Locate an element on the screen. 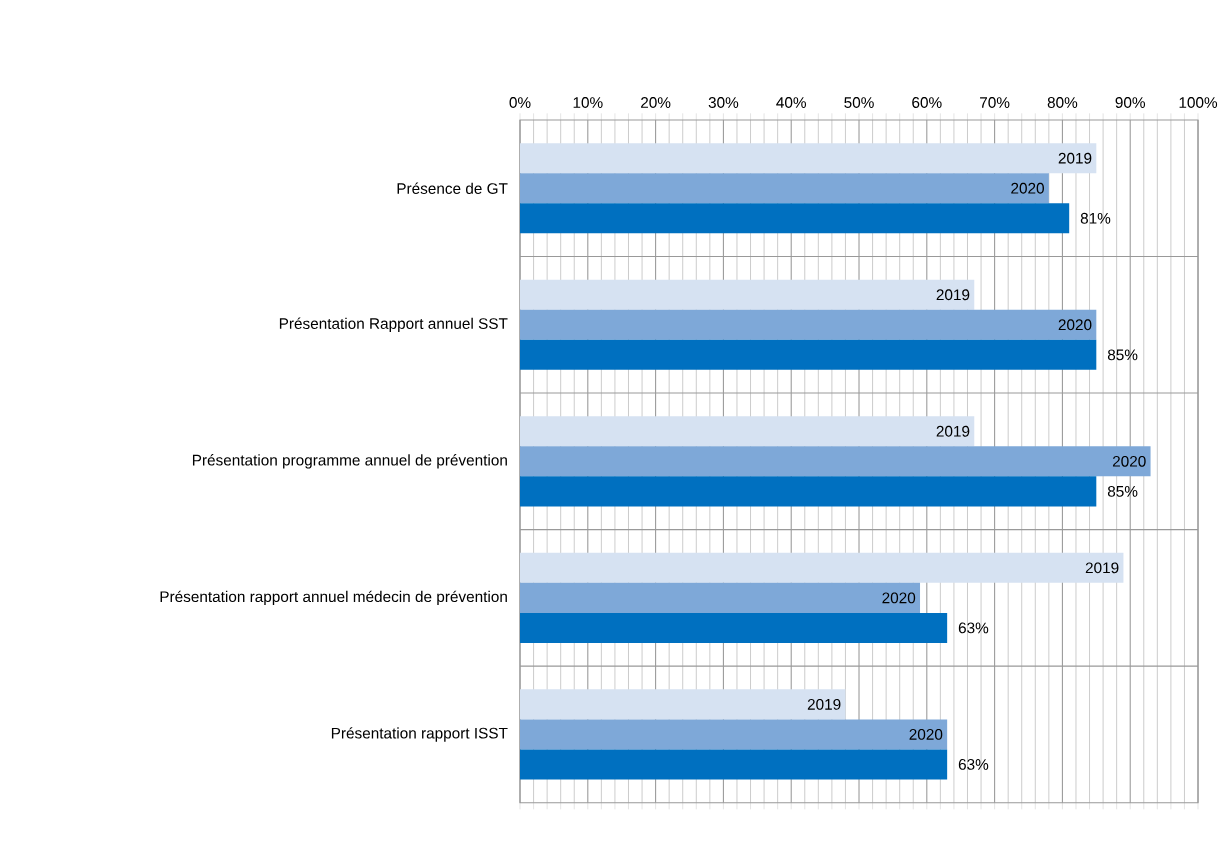 The image size is (1226, 859). y-tick-label: Présentation Rapport annuel SST is located at coordinates (393, 325).